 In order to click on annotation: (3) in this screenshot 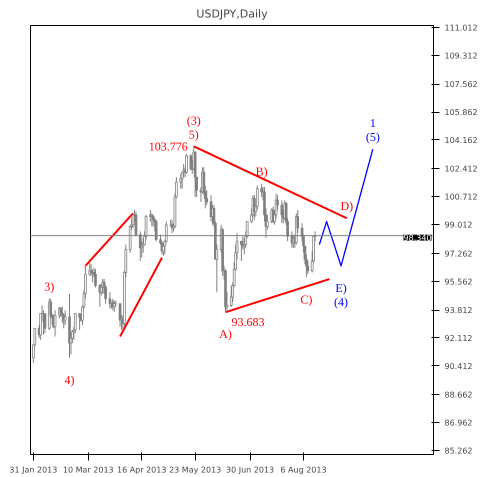, I will do `click(193, 120)`.